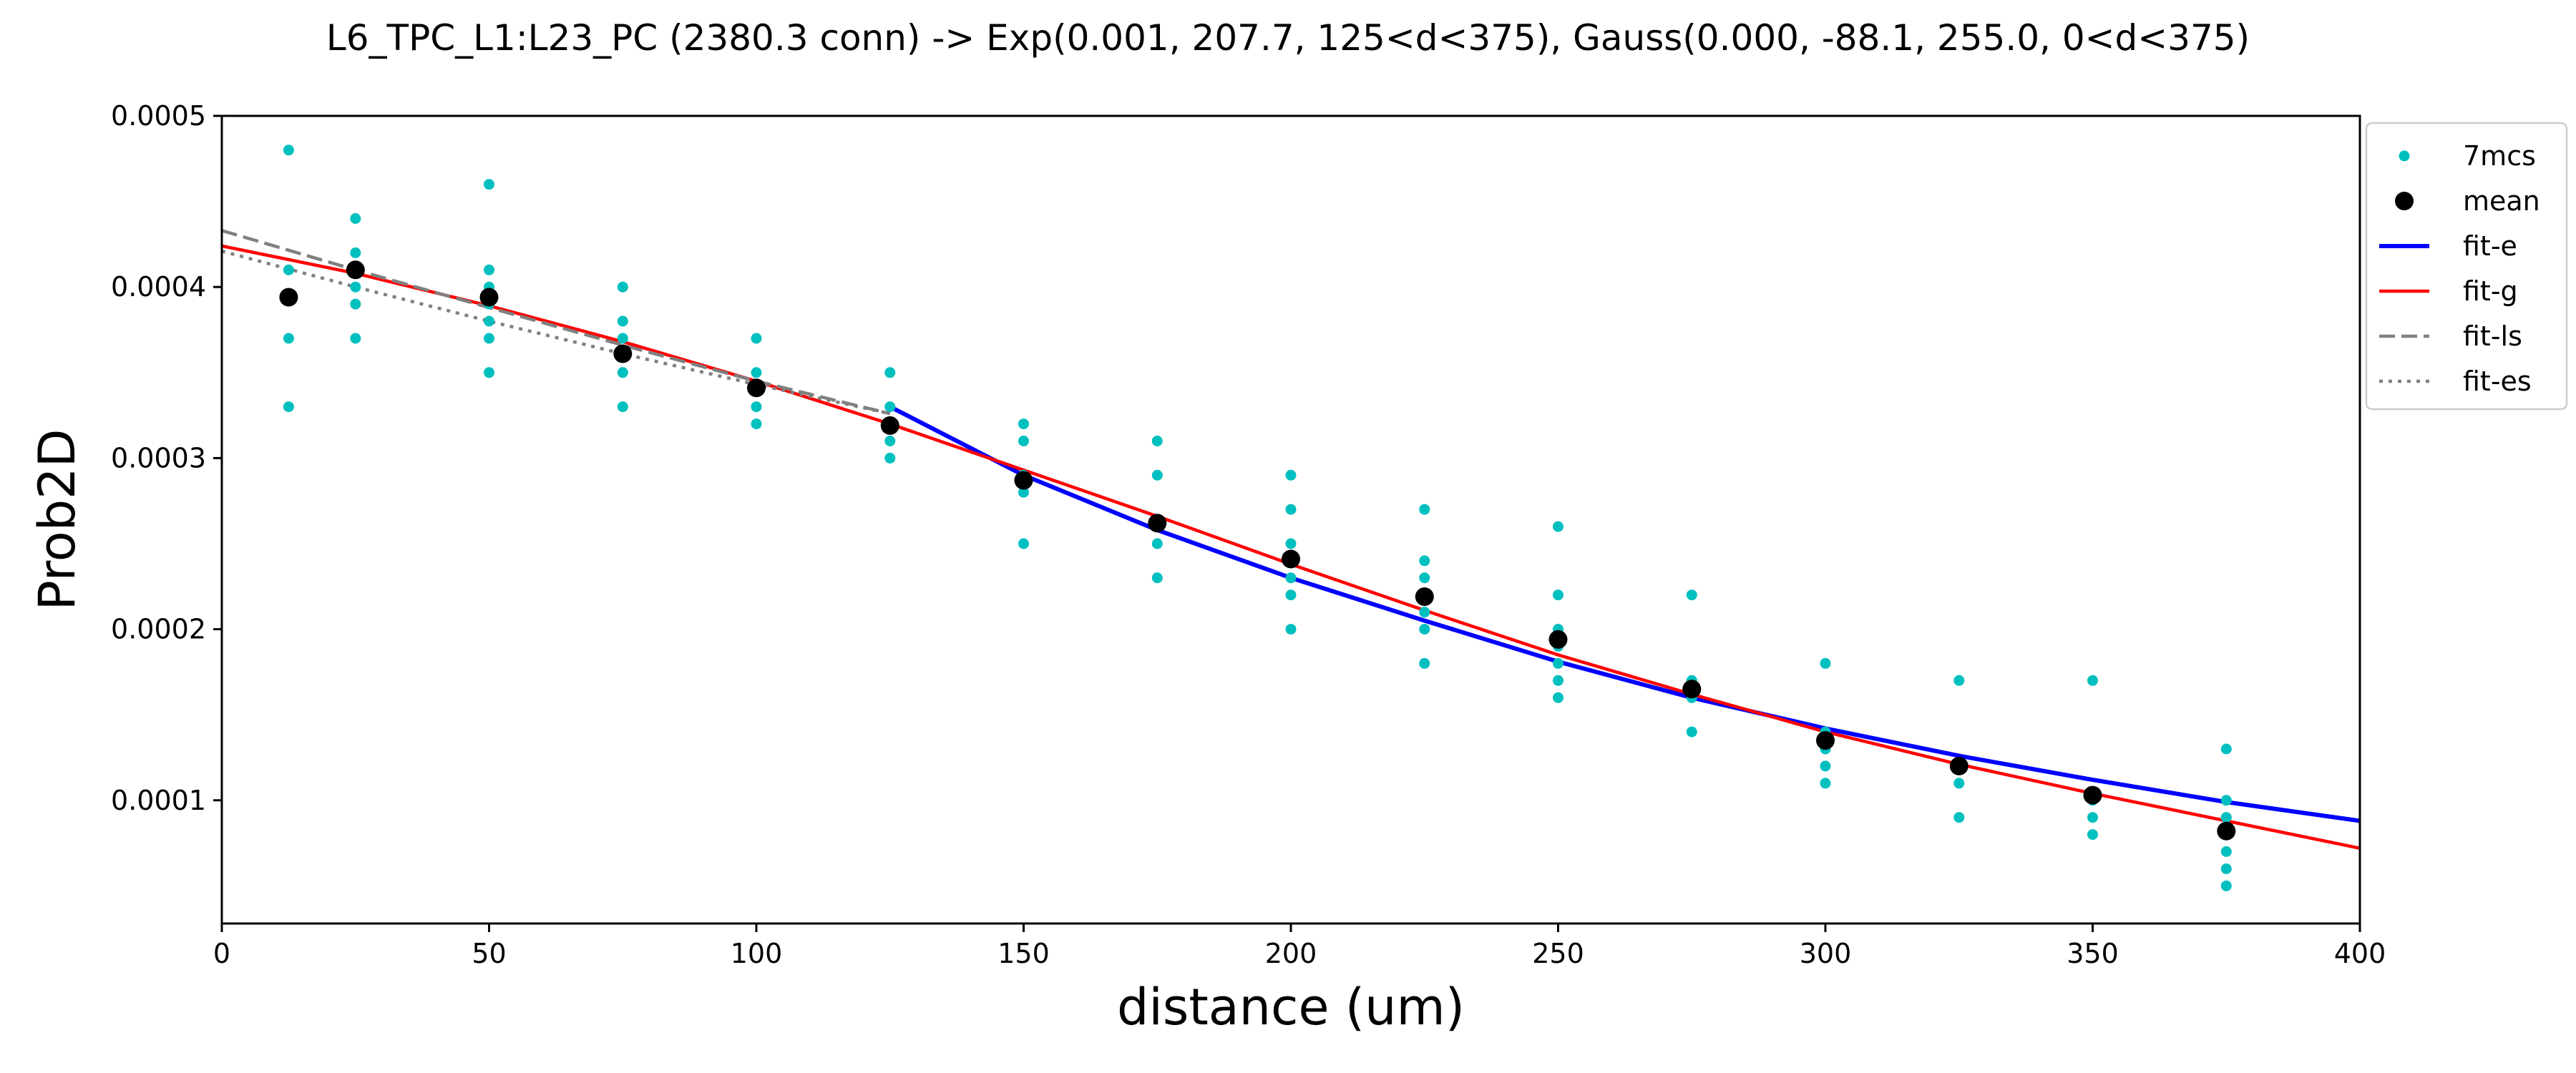 This screenshot has width=2576, height=1073. What do you see at coordinates (1558, 953) in the screenshot?
I see `x-tick-label: 250` at bounding box center [1558, 953].